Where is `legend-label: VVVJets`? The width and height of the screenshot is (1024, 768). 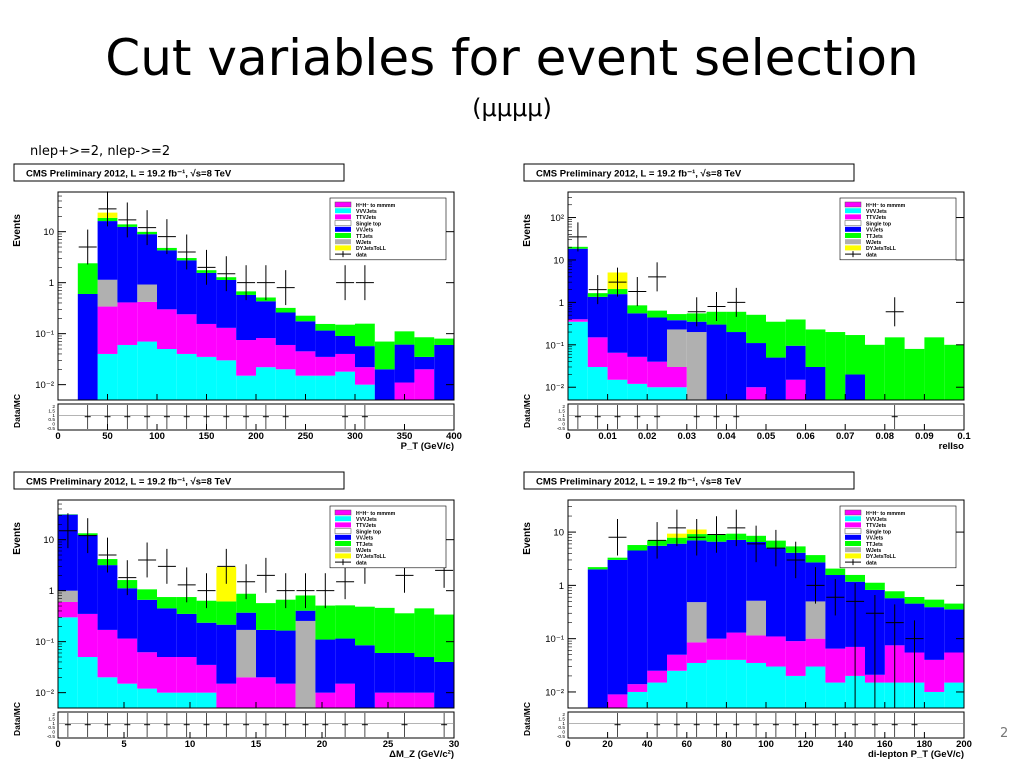 legend-label: VVVJets is located at coordinates (876, 520).